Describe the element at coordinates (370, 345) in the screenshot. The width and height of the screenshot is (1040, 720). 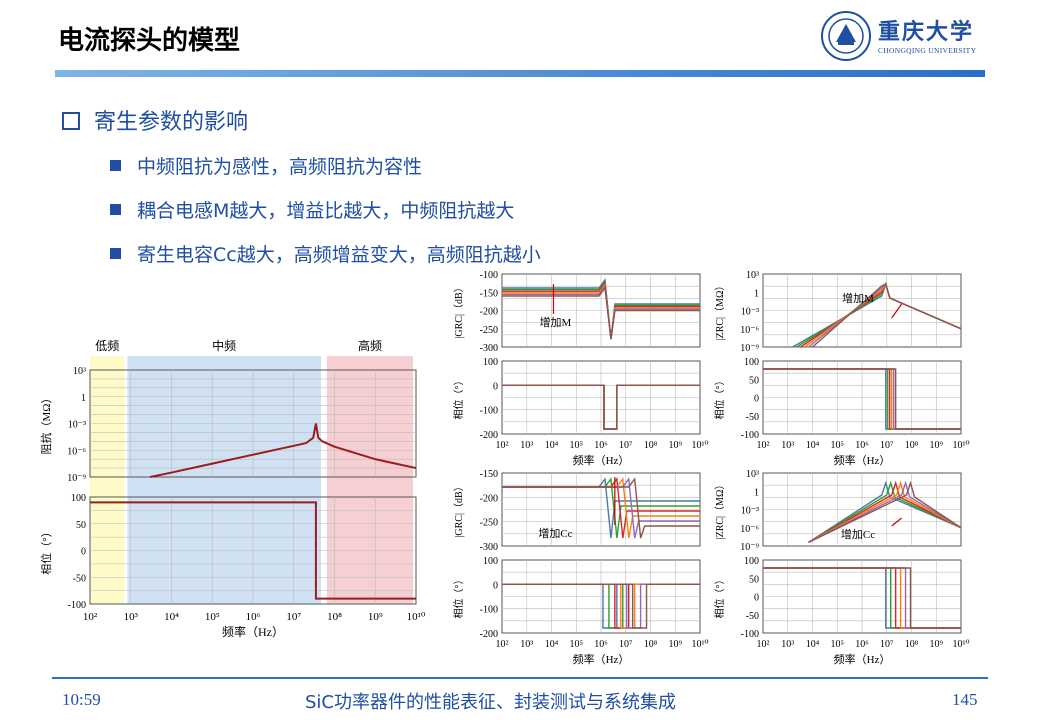
I see `band-label: 高频` at that location.